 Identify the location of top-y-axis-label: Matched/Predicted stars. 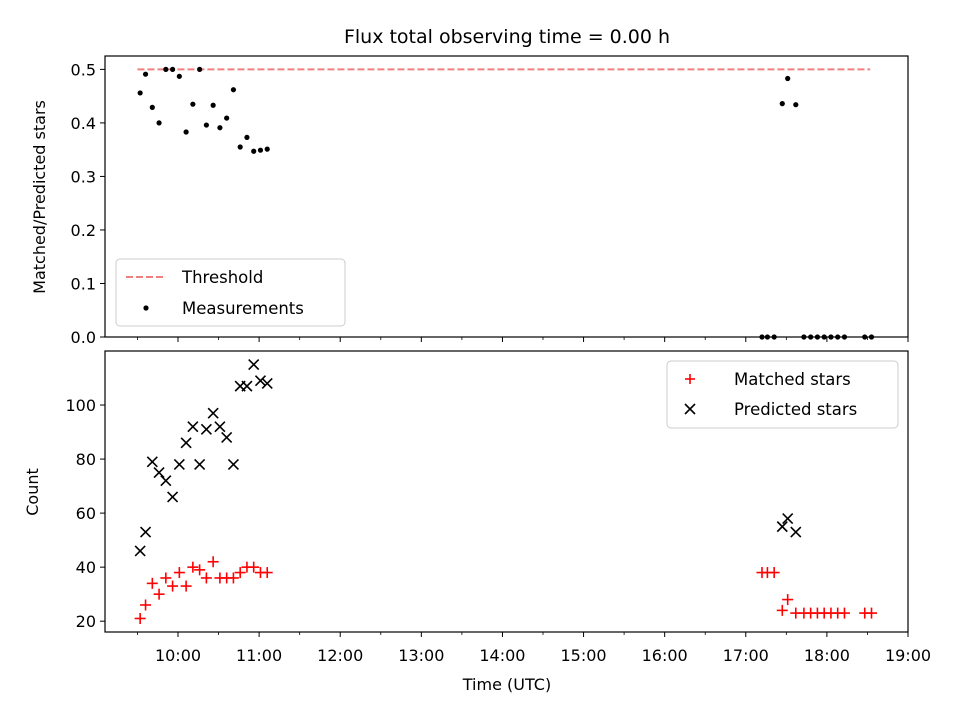
(39, 197).